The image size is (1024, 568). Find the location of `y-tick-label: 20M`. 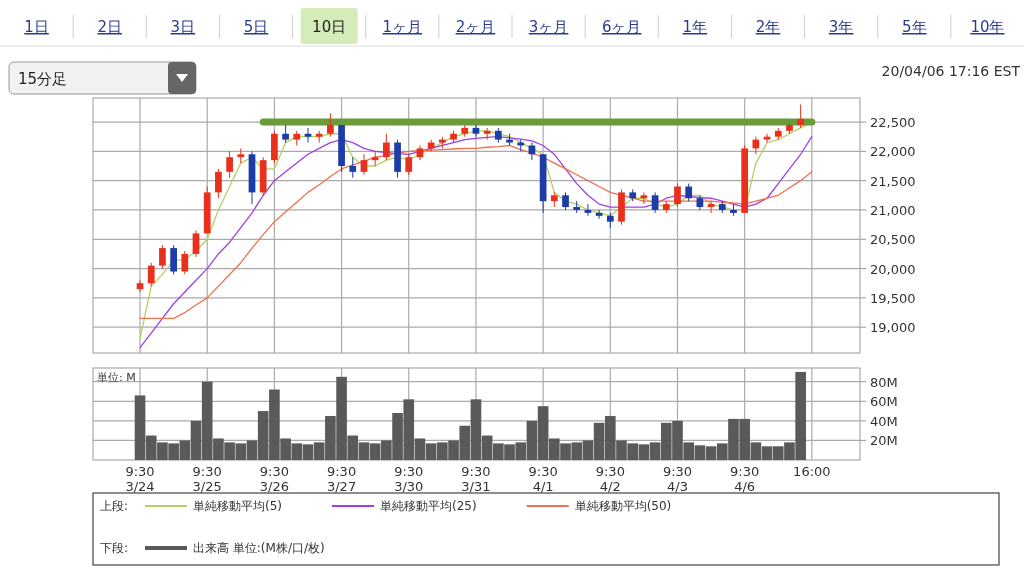

y-tick-label: 20M is located at coordinates (884, 441).